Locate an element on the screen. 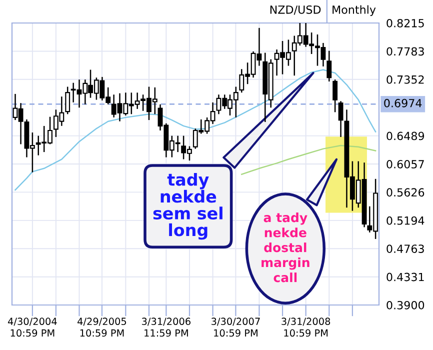 This screenshot has width=433, height=350. chart-subtitle: Monthly is located at coordinates (354, 10).